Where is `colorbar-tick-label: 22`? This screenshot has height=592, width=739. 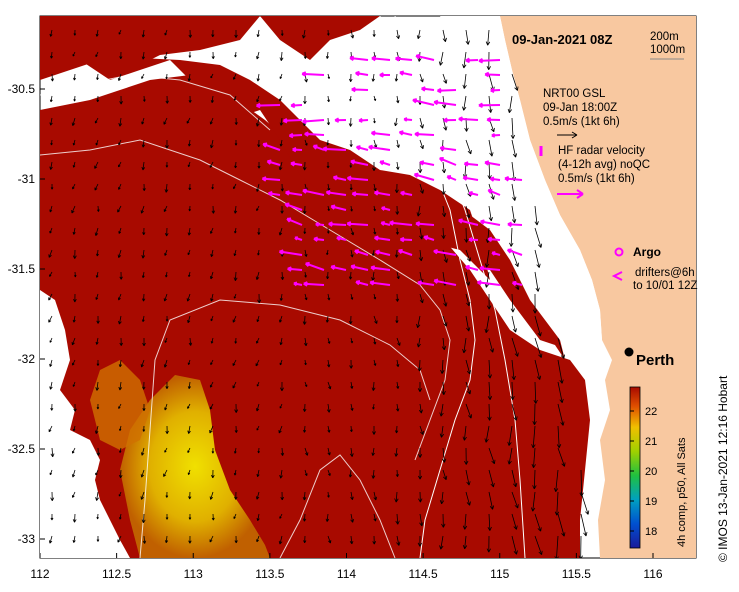
colorbar-tick-label: 22 is located at coordinates (651, 412).